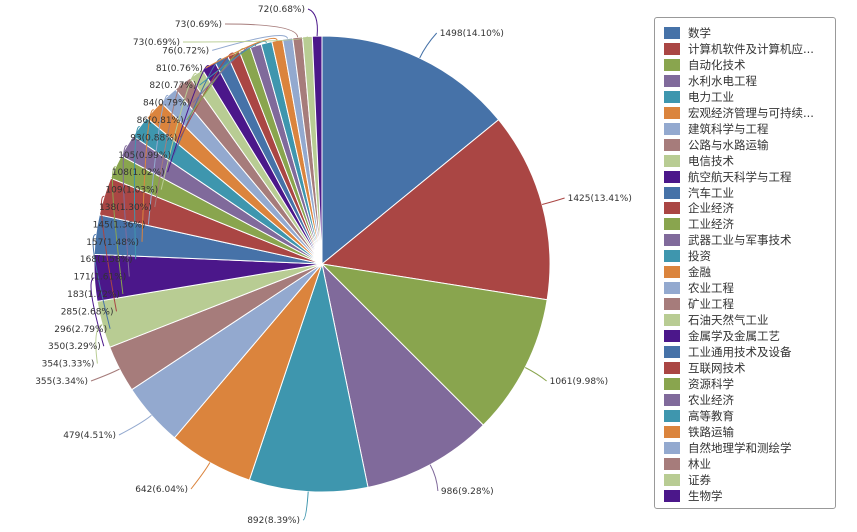  I want to click on legend-item-26: 自然地理学和测绘学, so click(728, 448).